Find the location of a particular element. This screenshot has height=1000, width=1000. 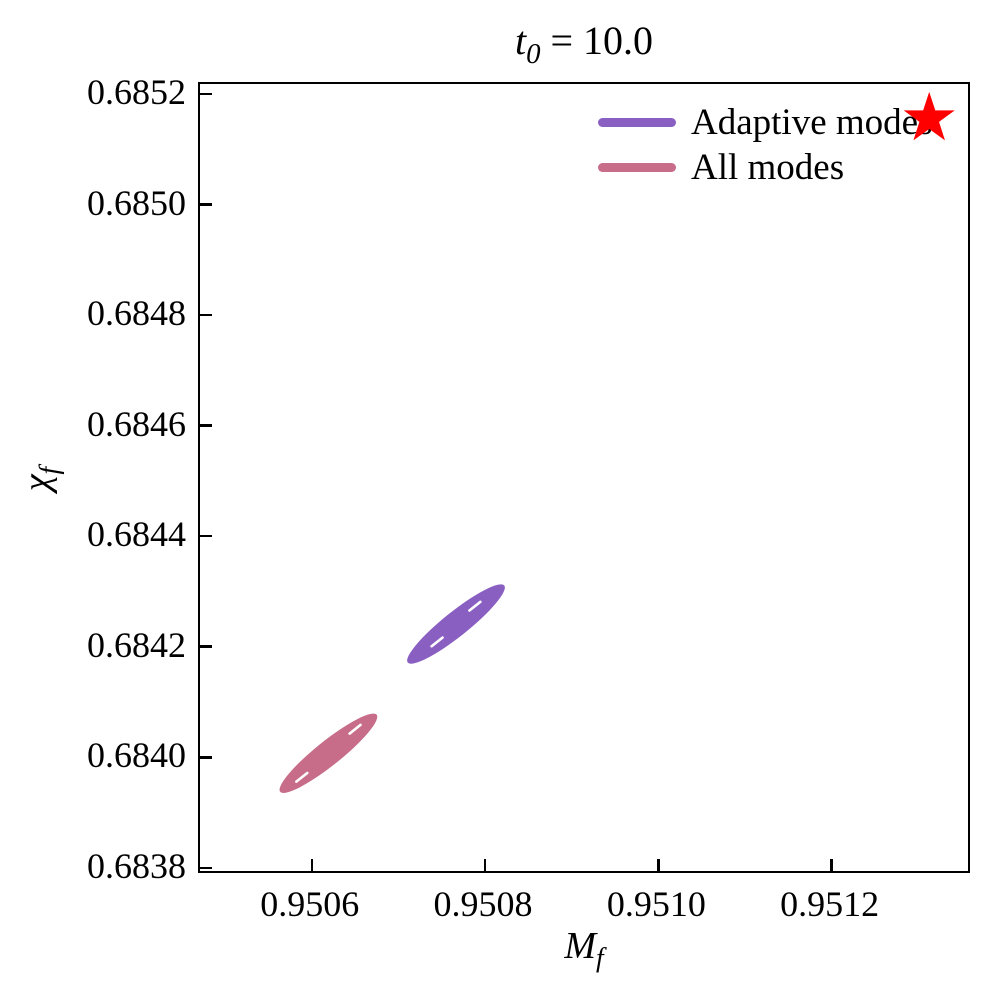

y-axis-subscript: f is located at coordinates (48, 470).